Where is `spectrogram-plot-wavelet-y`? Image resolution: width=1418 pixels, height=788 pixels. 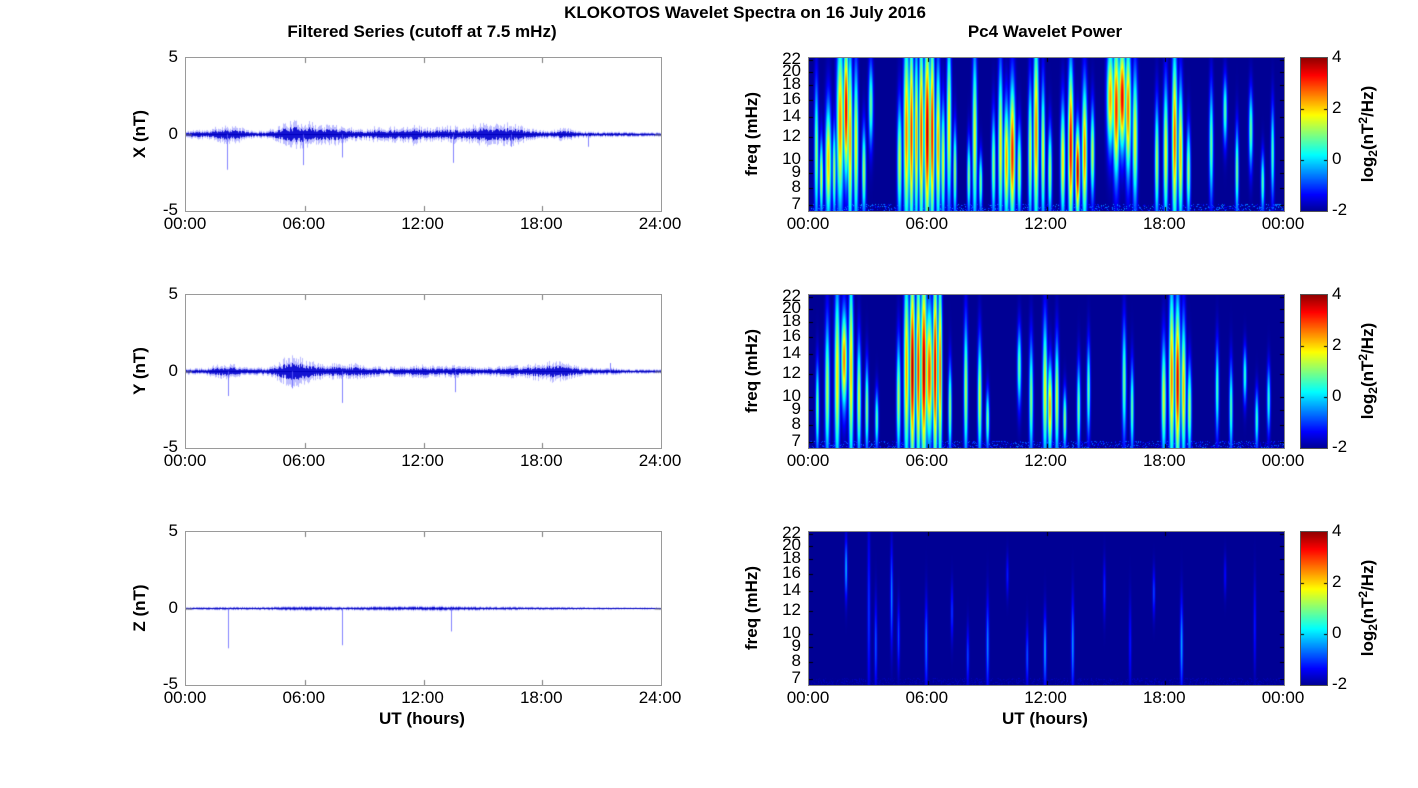 spectrogram-plot-wavelet-y is located at coordinates (1046, 371).